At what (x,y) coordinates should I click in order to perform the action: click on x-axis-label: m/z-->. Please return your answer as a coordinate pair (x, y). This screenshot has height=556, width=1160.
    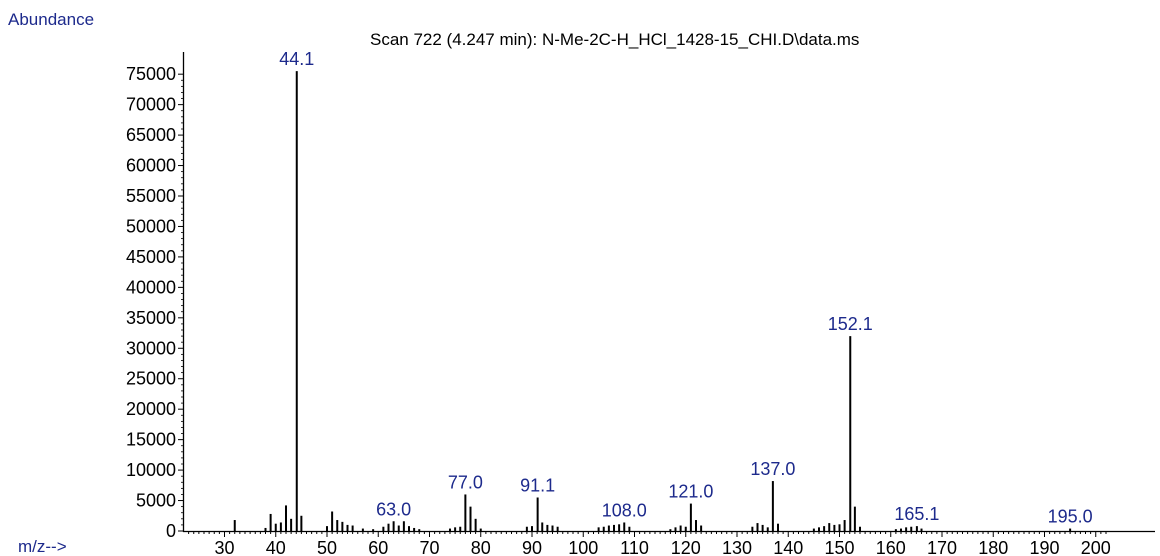
    Looking at the image, I should click on (42, 546).